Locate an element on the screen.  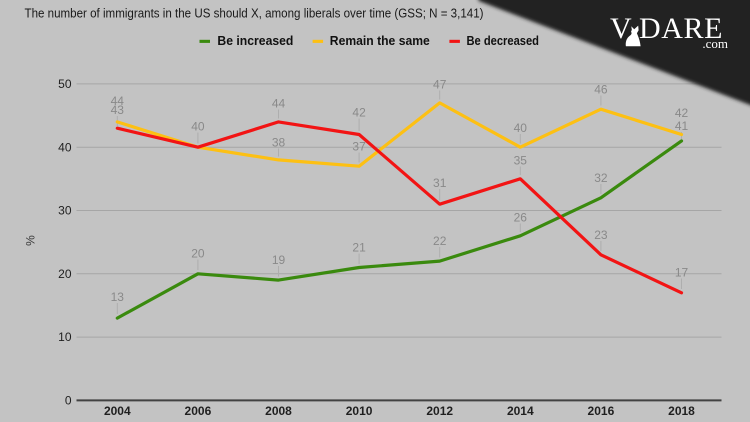
svg-text: 35 is located at coordinates (521, 161).